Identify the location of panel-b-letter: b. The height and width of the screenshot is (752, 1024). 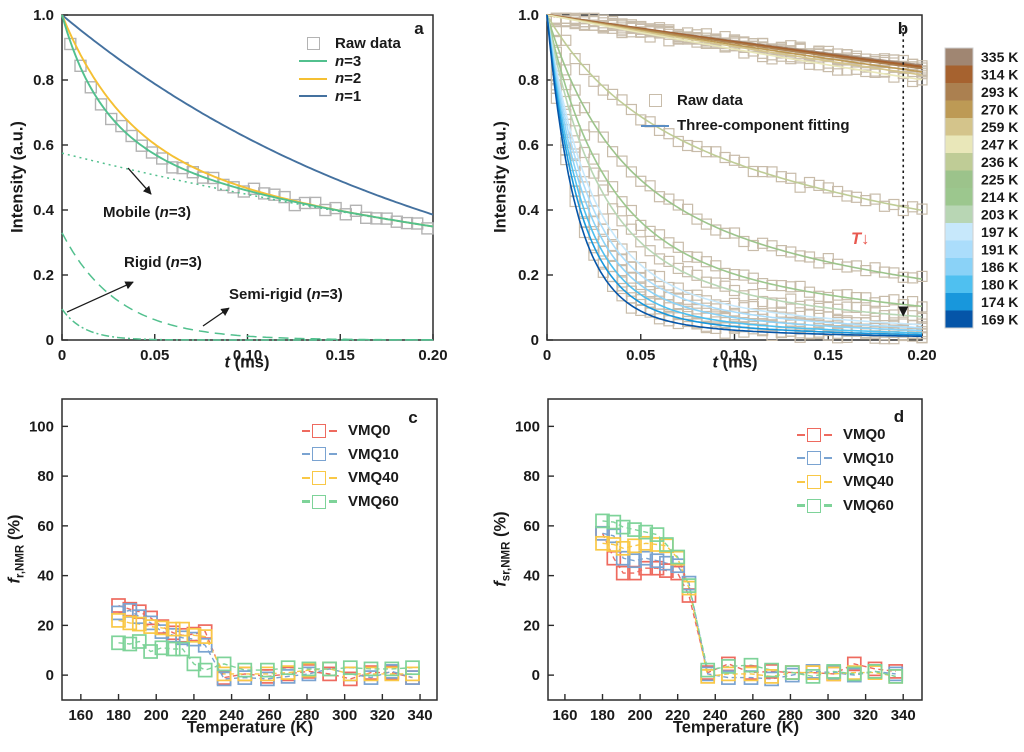
(903, 28).